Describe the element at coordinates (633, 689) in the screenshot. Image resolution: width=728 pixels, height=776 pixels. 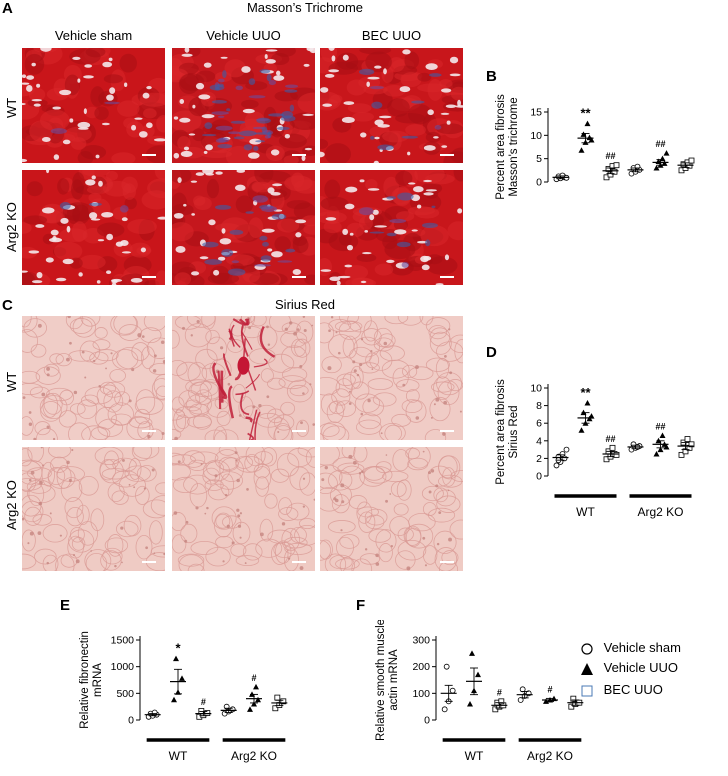
I see `legend-label-bec-uuo: BEC UUO` at that location.